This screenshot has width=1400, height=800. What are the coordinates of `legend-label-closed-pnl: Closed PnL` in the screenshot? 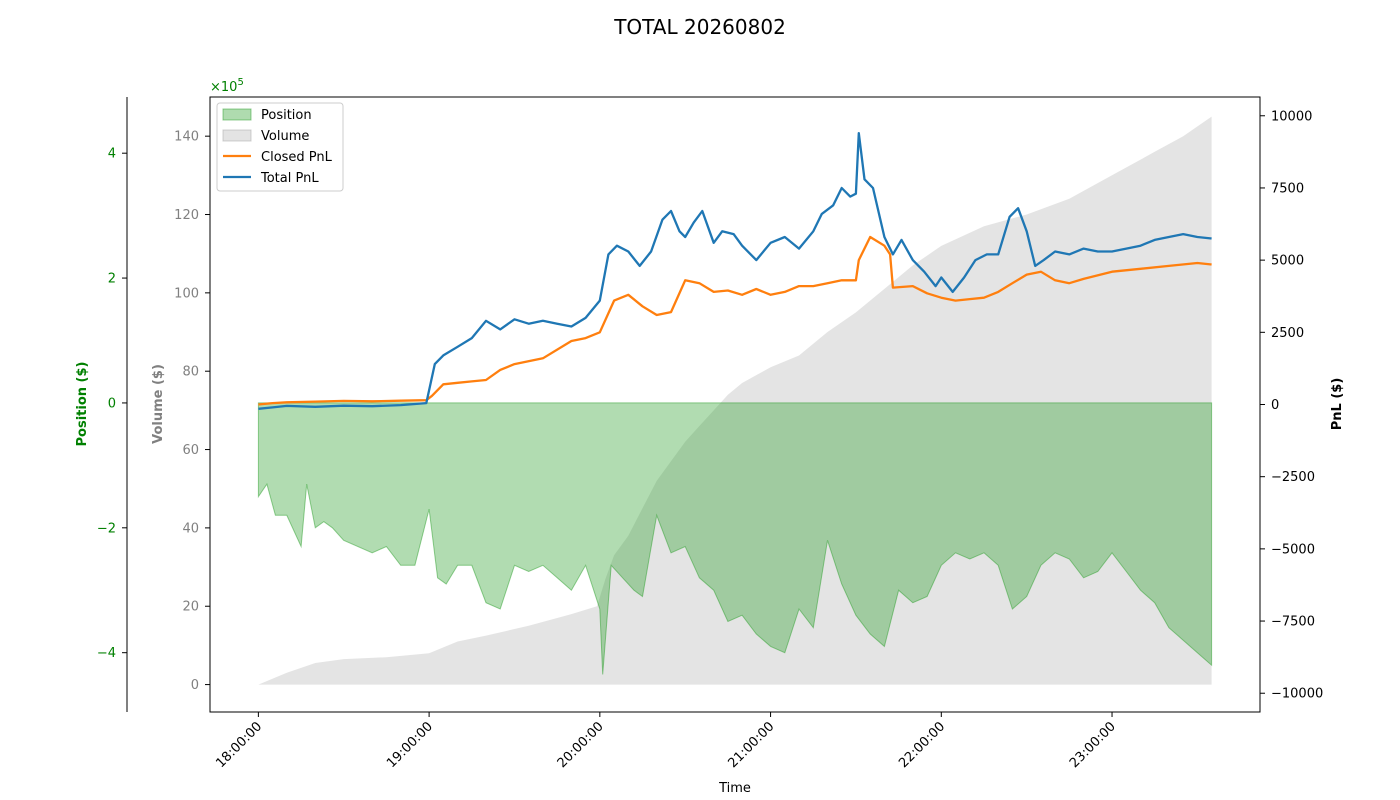 It's located at (297, 157).